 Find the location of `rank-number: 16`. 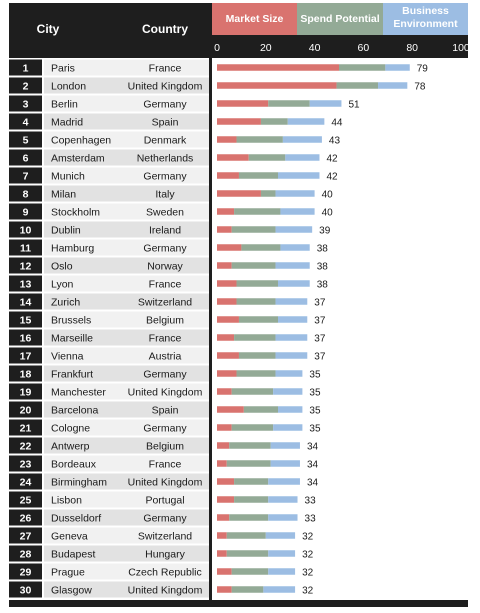

rank-number: 16 is located at coordinates (26, 339).